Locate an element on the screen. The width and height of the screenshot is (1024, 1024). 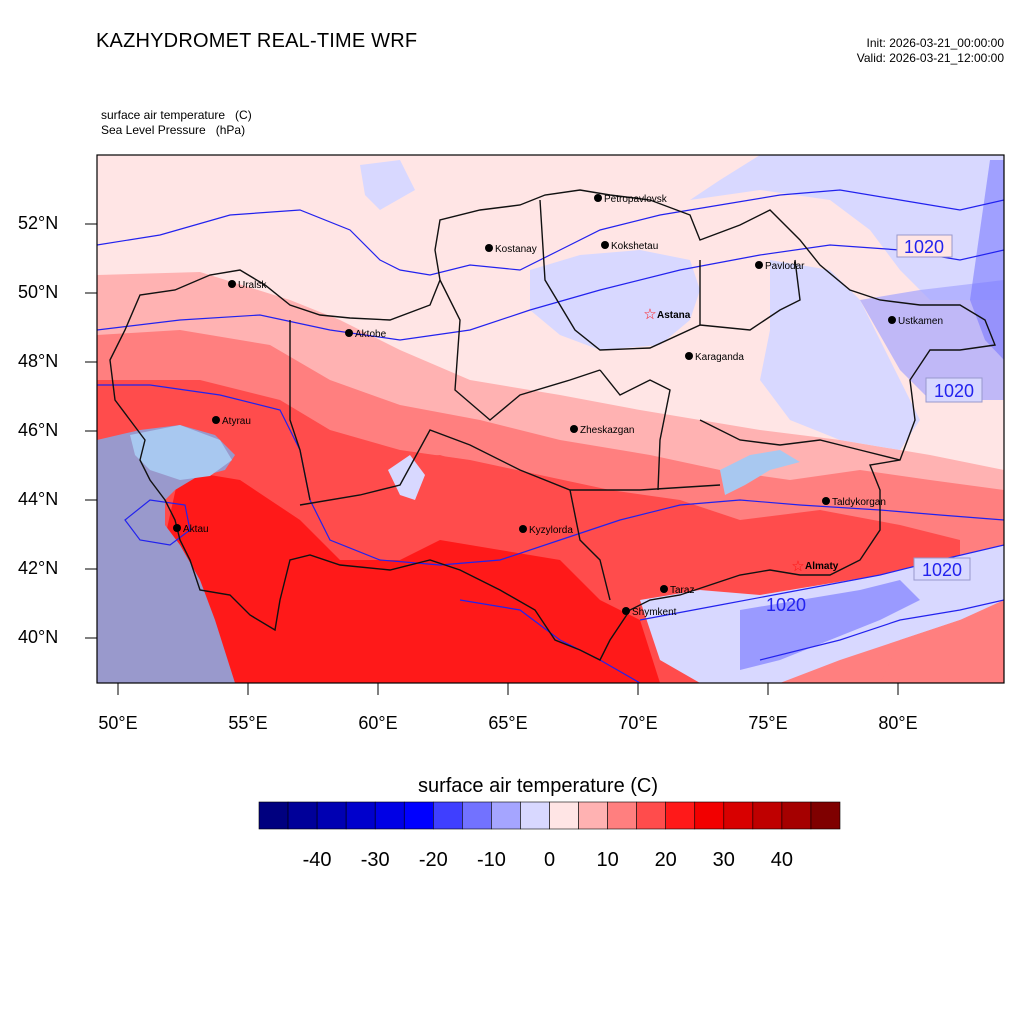
pressure-labels: 1020 1020 1020 1020 is located at coordinates (874, 424).